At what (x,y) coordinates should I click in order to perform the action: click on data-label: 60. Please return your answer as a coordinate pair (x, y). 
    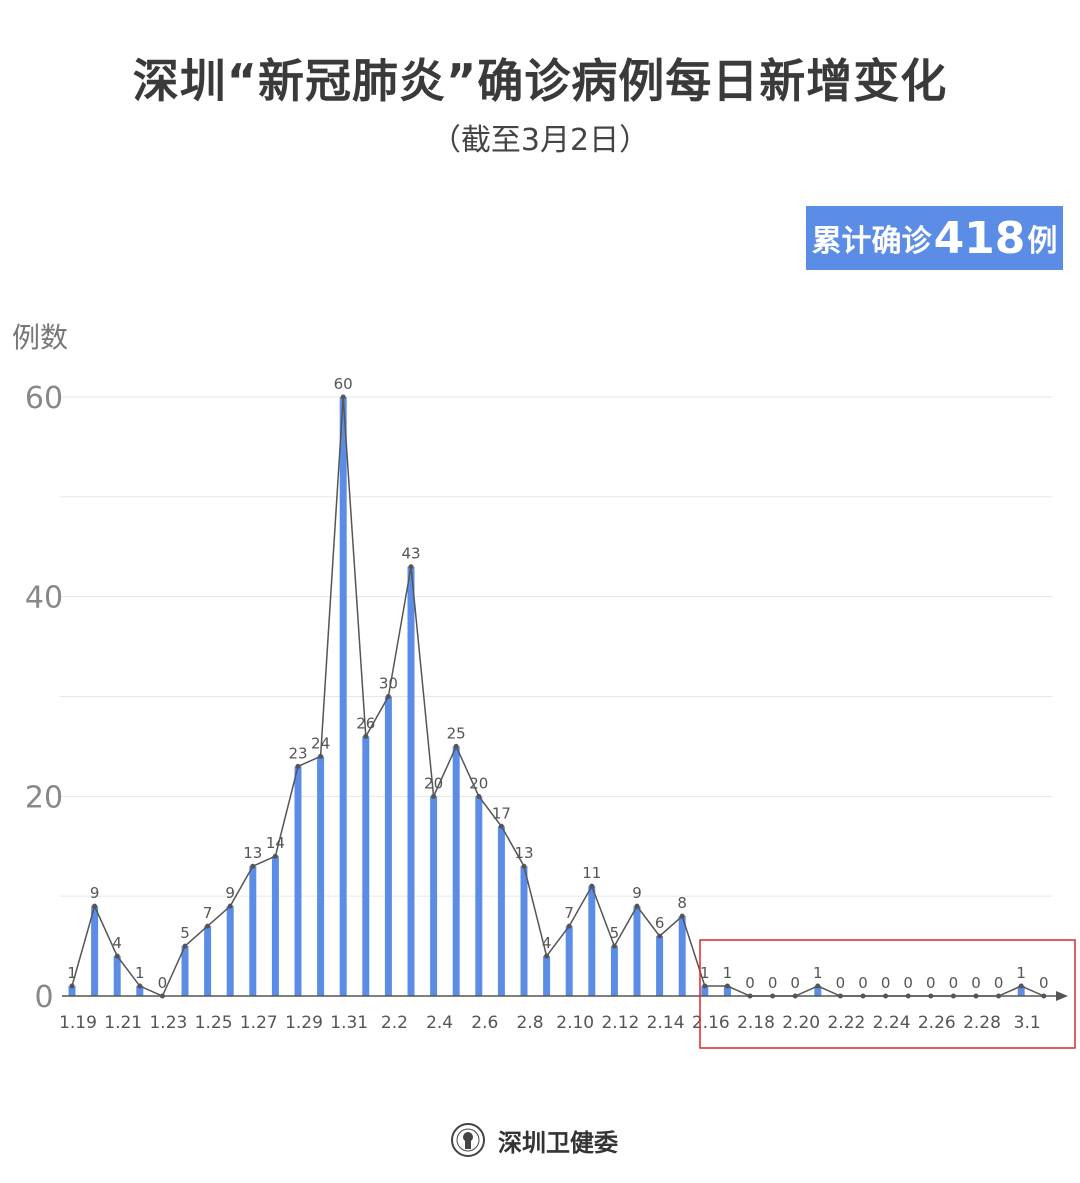
    Looking at the image, I should click on (343, 384).